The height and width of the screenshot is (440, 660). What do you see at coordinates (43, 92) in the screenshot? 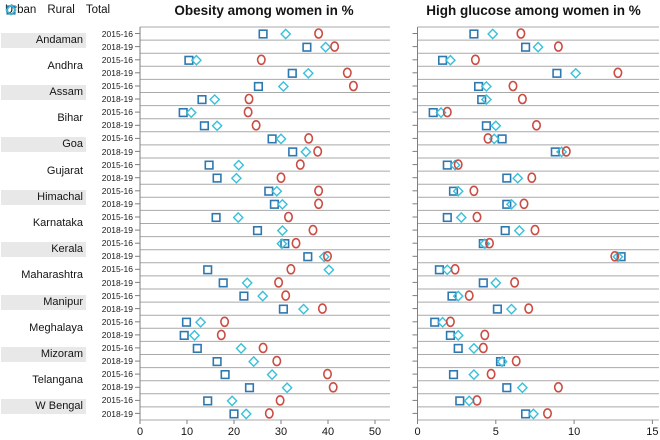
I see `state-label: Assam` at bounding box center [43, 92].